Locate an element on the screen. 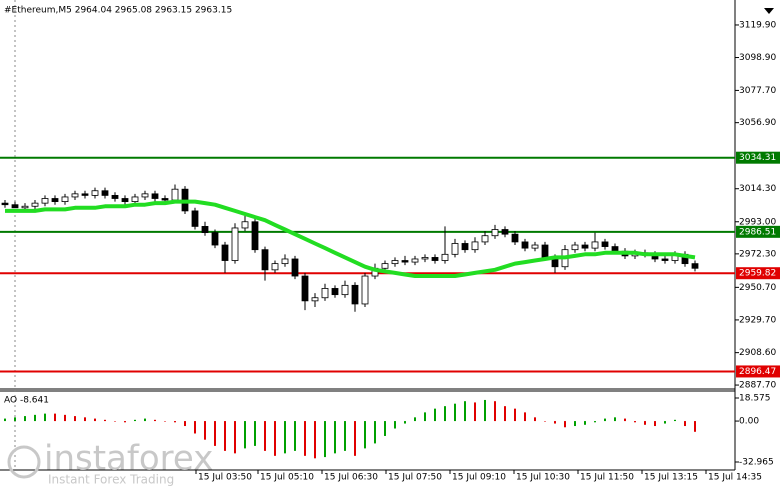  y-tick-label: 2929.70 is located at coordinates (757, 320).